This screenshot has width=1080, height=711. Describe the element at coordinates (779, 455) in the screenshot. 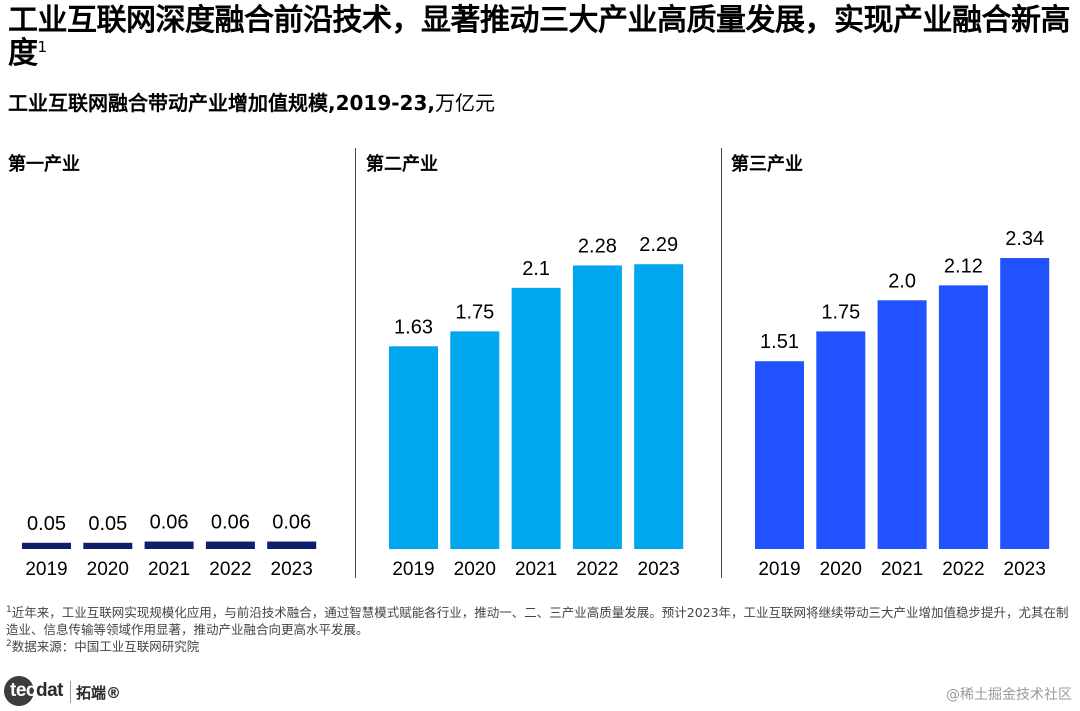

I see `bar-tertiary-2019` at that location.